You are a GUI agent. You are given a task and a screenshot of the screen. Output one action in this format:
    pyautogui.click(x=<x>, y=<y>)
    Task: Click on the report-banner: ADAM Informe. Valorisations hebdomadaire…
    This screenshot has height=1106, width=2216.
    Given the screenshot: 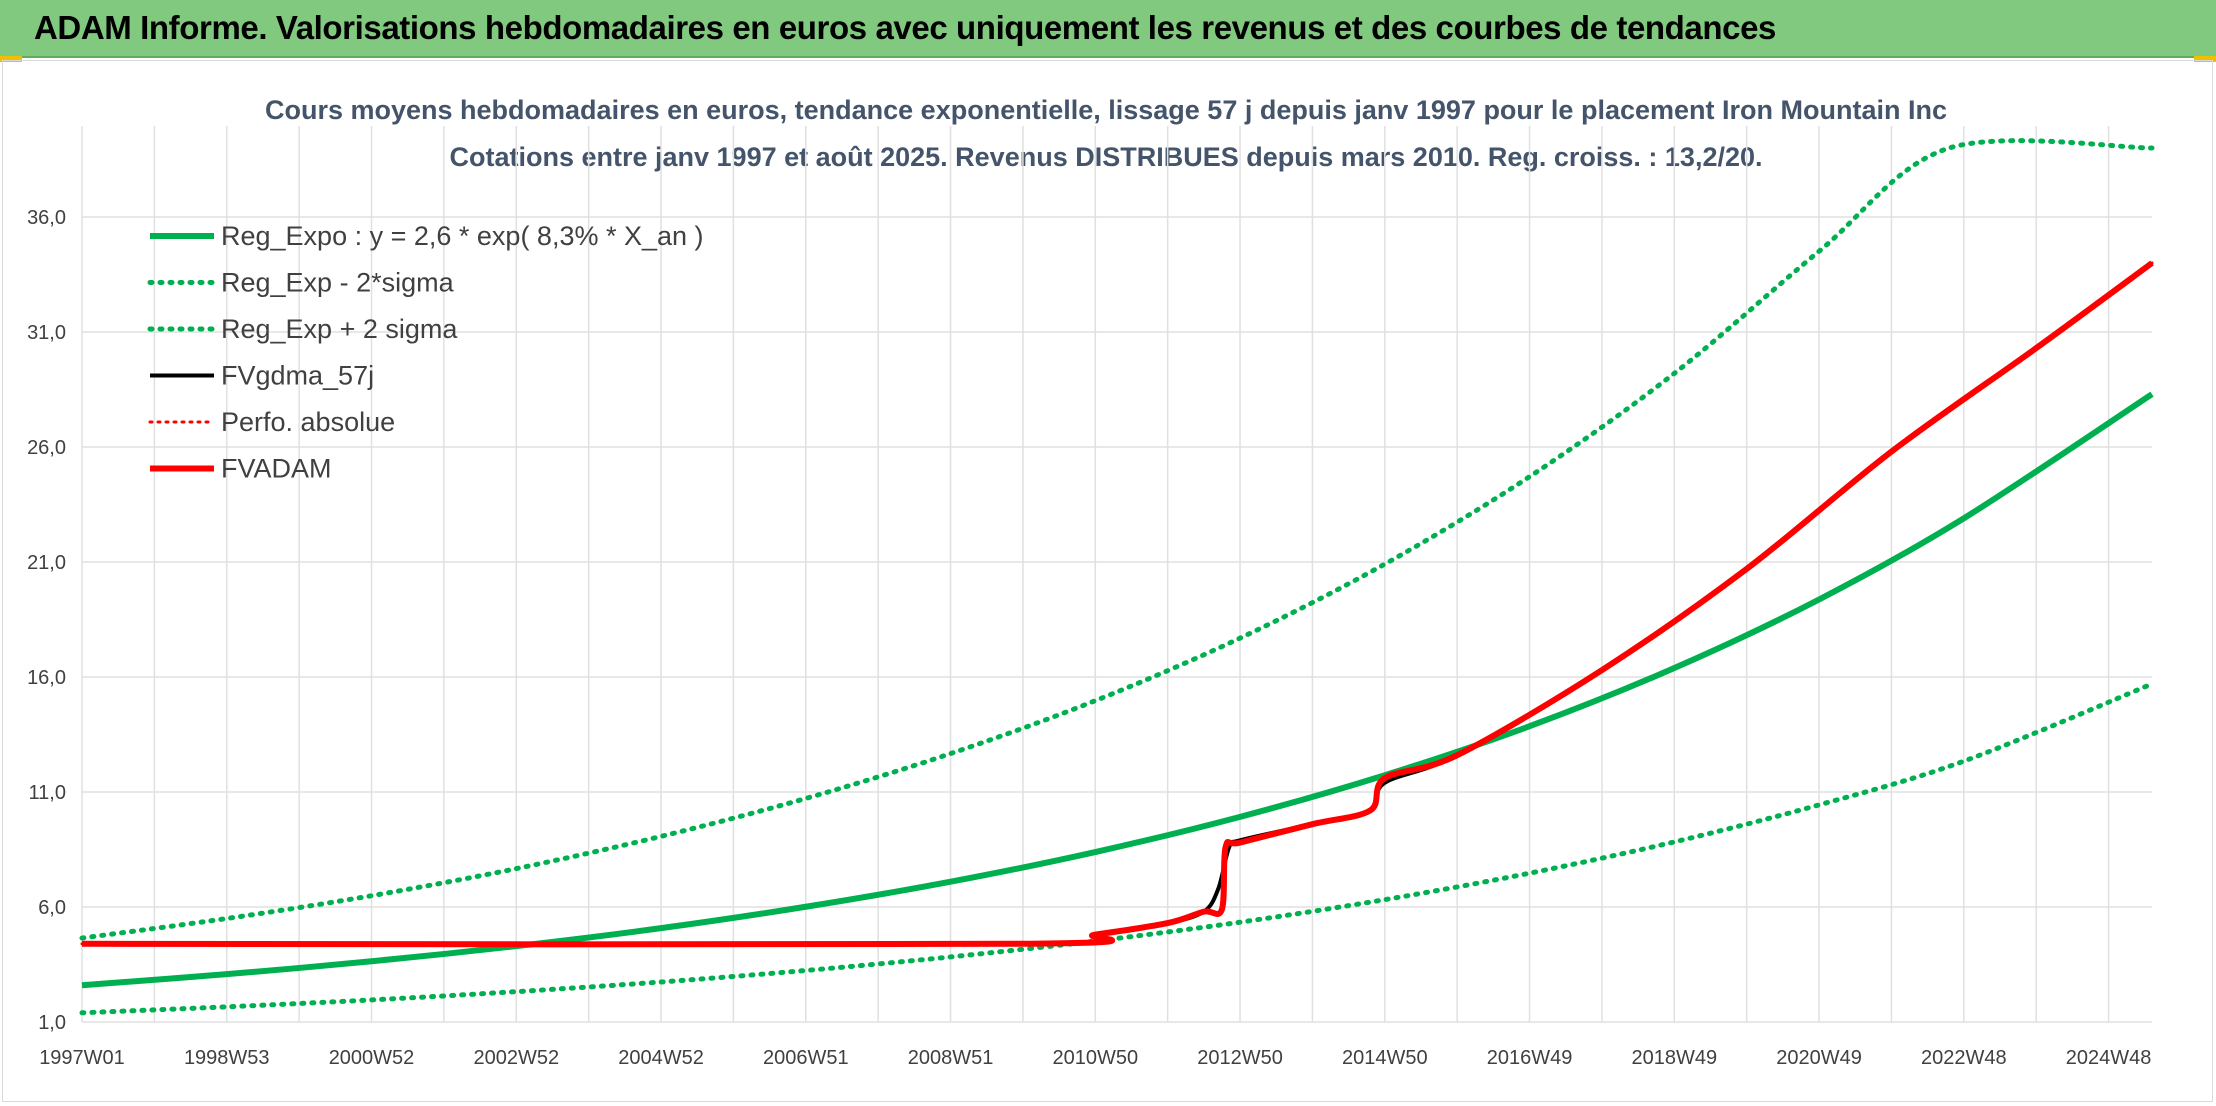 What is the action you would take?
    pyautogui.click(x=1108, y=29)
    